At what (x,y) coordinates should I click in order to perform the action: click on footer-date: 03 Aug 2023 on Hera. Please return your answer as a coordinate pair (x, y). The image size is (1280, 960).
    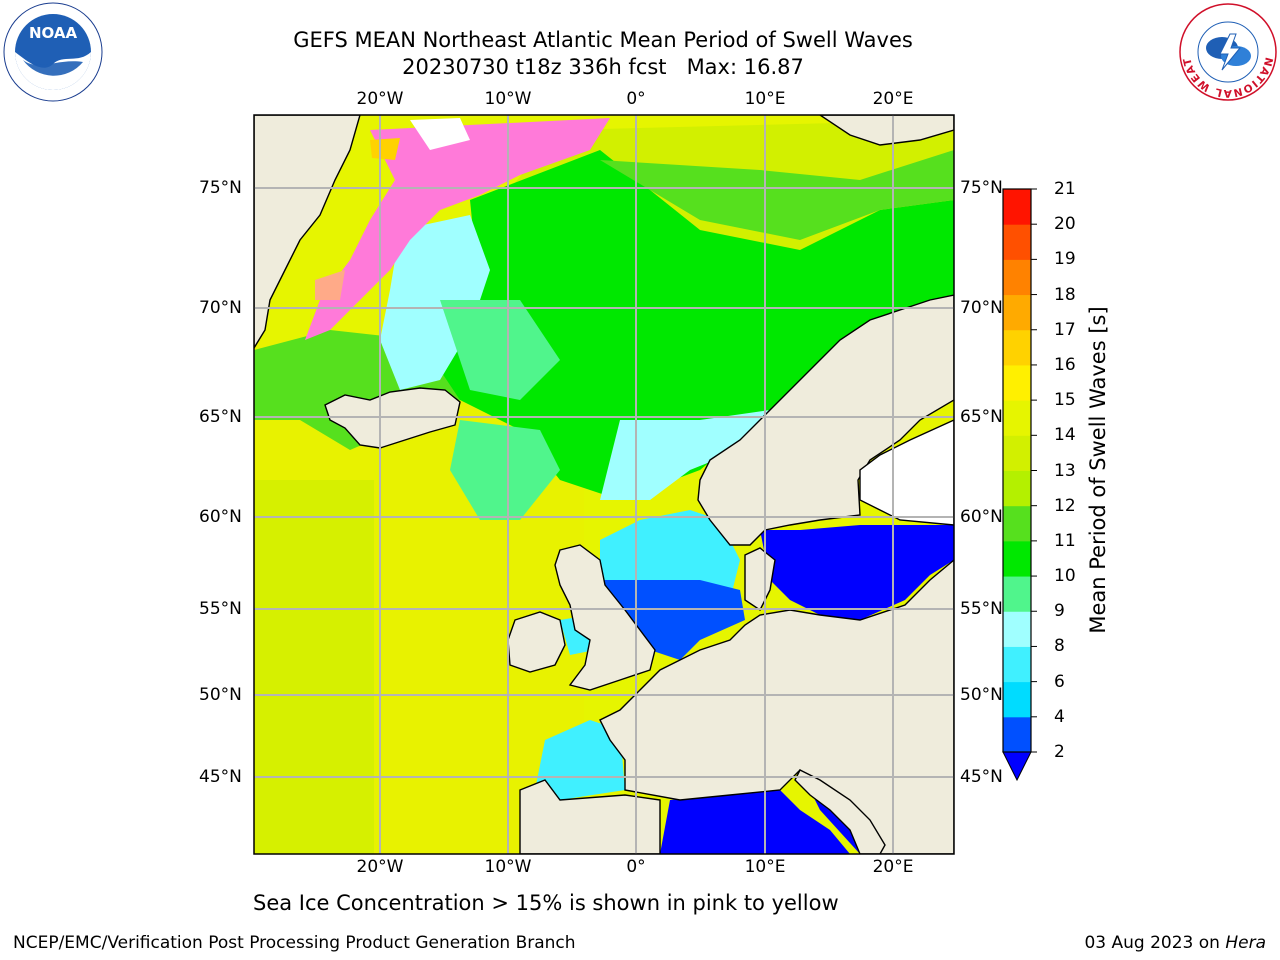
    Looking at the image, I should click on (1175, 943).